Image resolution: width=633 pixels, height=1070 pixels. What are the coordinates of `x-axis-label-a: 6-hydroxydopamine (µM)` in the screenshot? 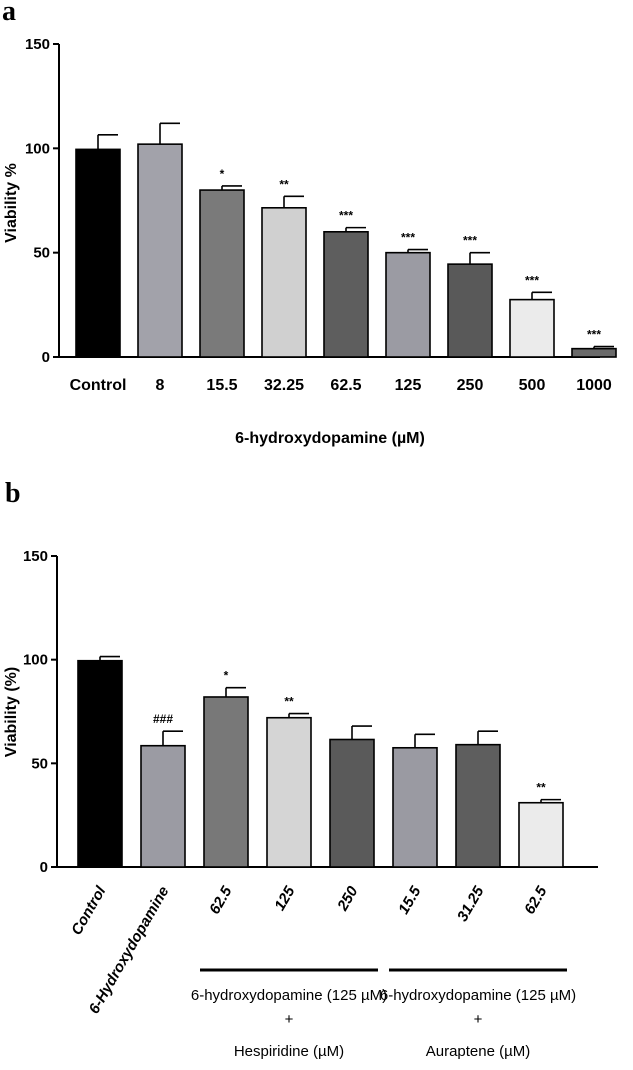 It's located at (330, 438).